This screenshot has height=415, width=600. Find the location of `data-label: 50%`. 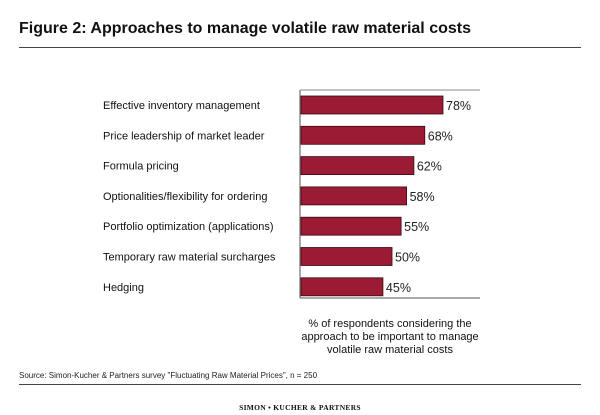

data-label: 50% is located at coordinates (407, 258).